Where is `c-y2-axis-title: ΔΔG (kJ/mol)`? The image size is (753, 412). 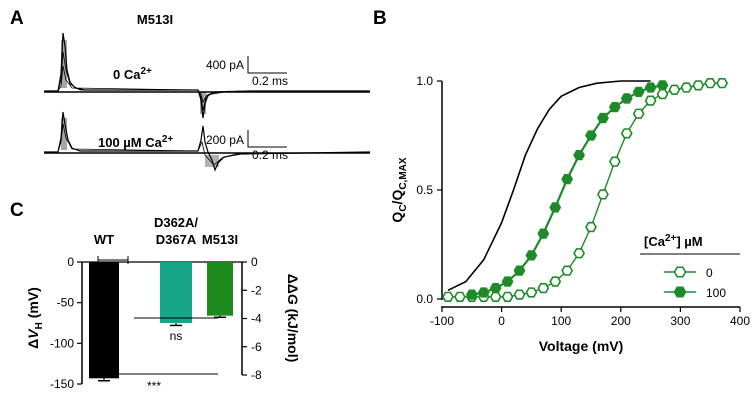
c-y2-axis-title: ΔΔG (kJ/mol) is located at coordinates (293, 318).